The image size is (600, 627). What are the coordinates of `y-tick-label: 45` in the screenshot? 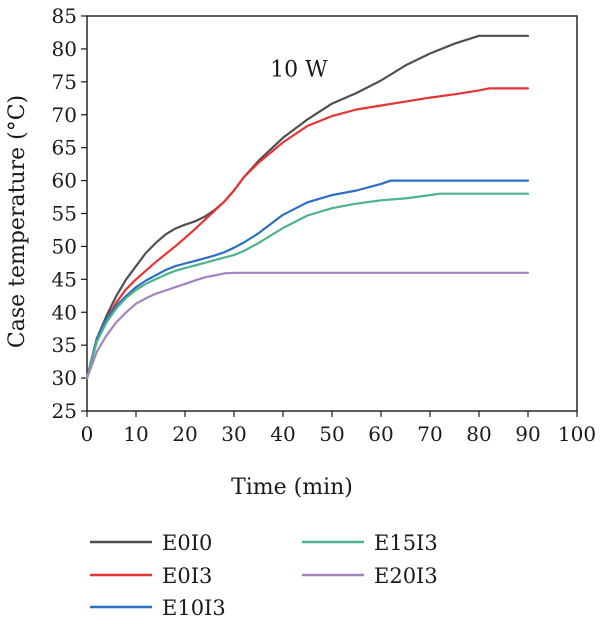 It's located at (64, 279).